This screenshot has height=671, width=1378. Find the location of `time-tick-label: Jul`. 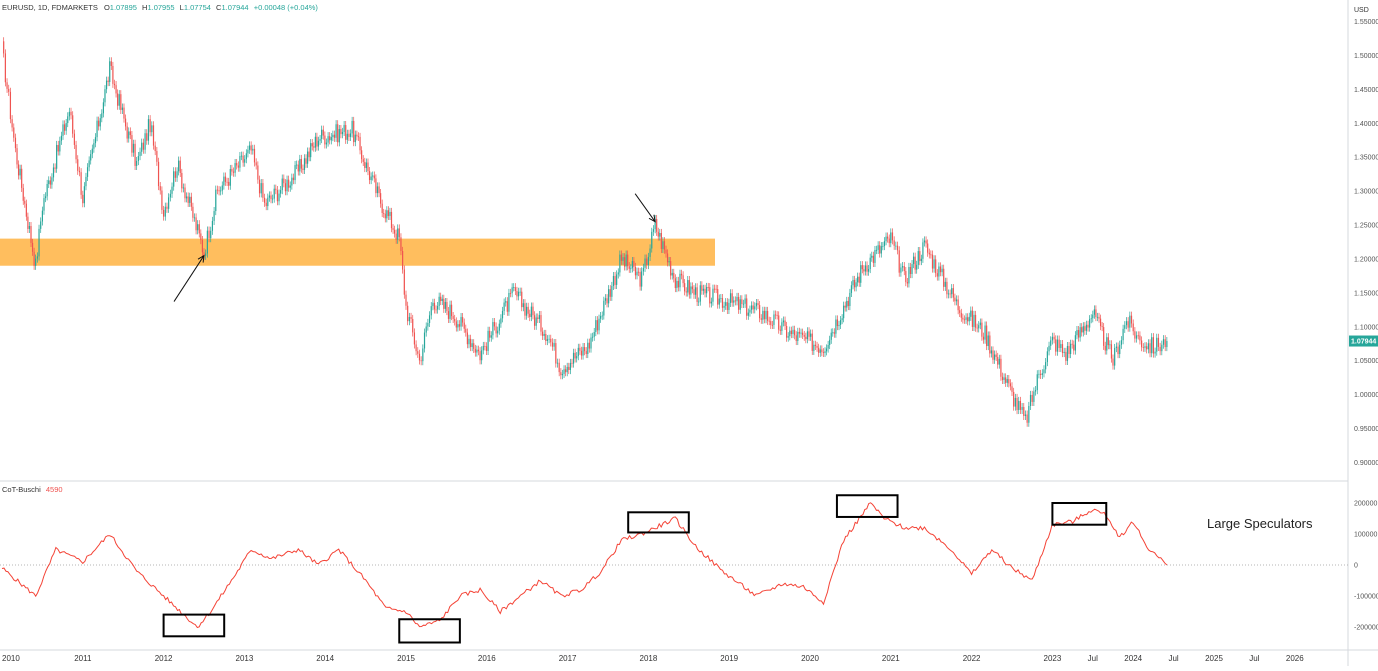

time-tick-label: Jul is located at coordinates (1093, 658).